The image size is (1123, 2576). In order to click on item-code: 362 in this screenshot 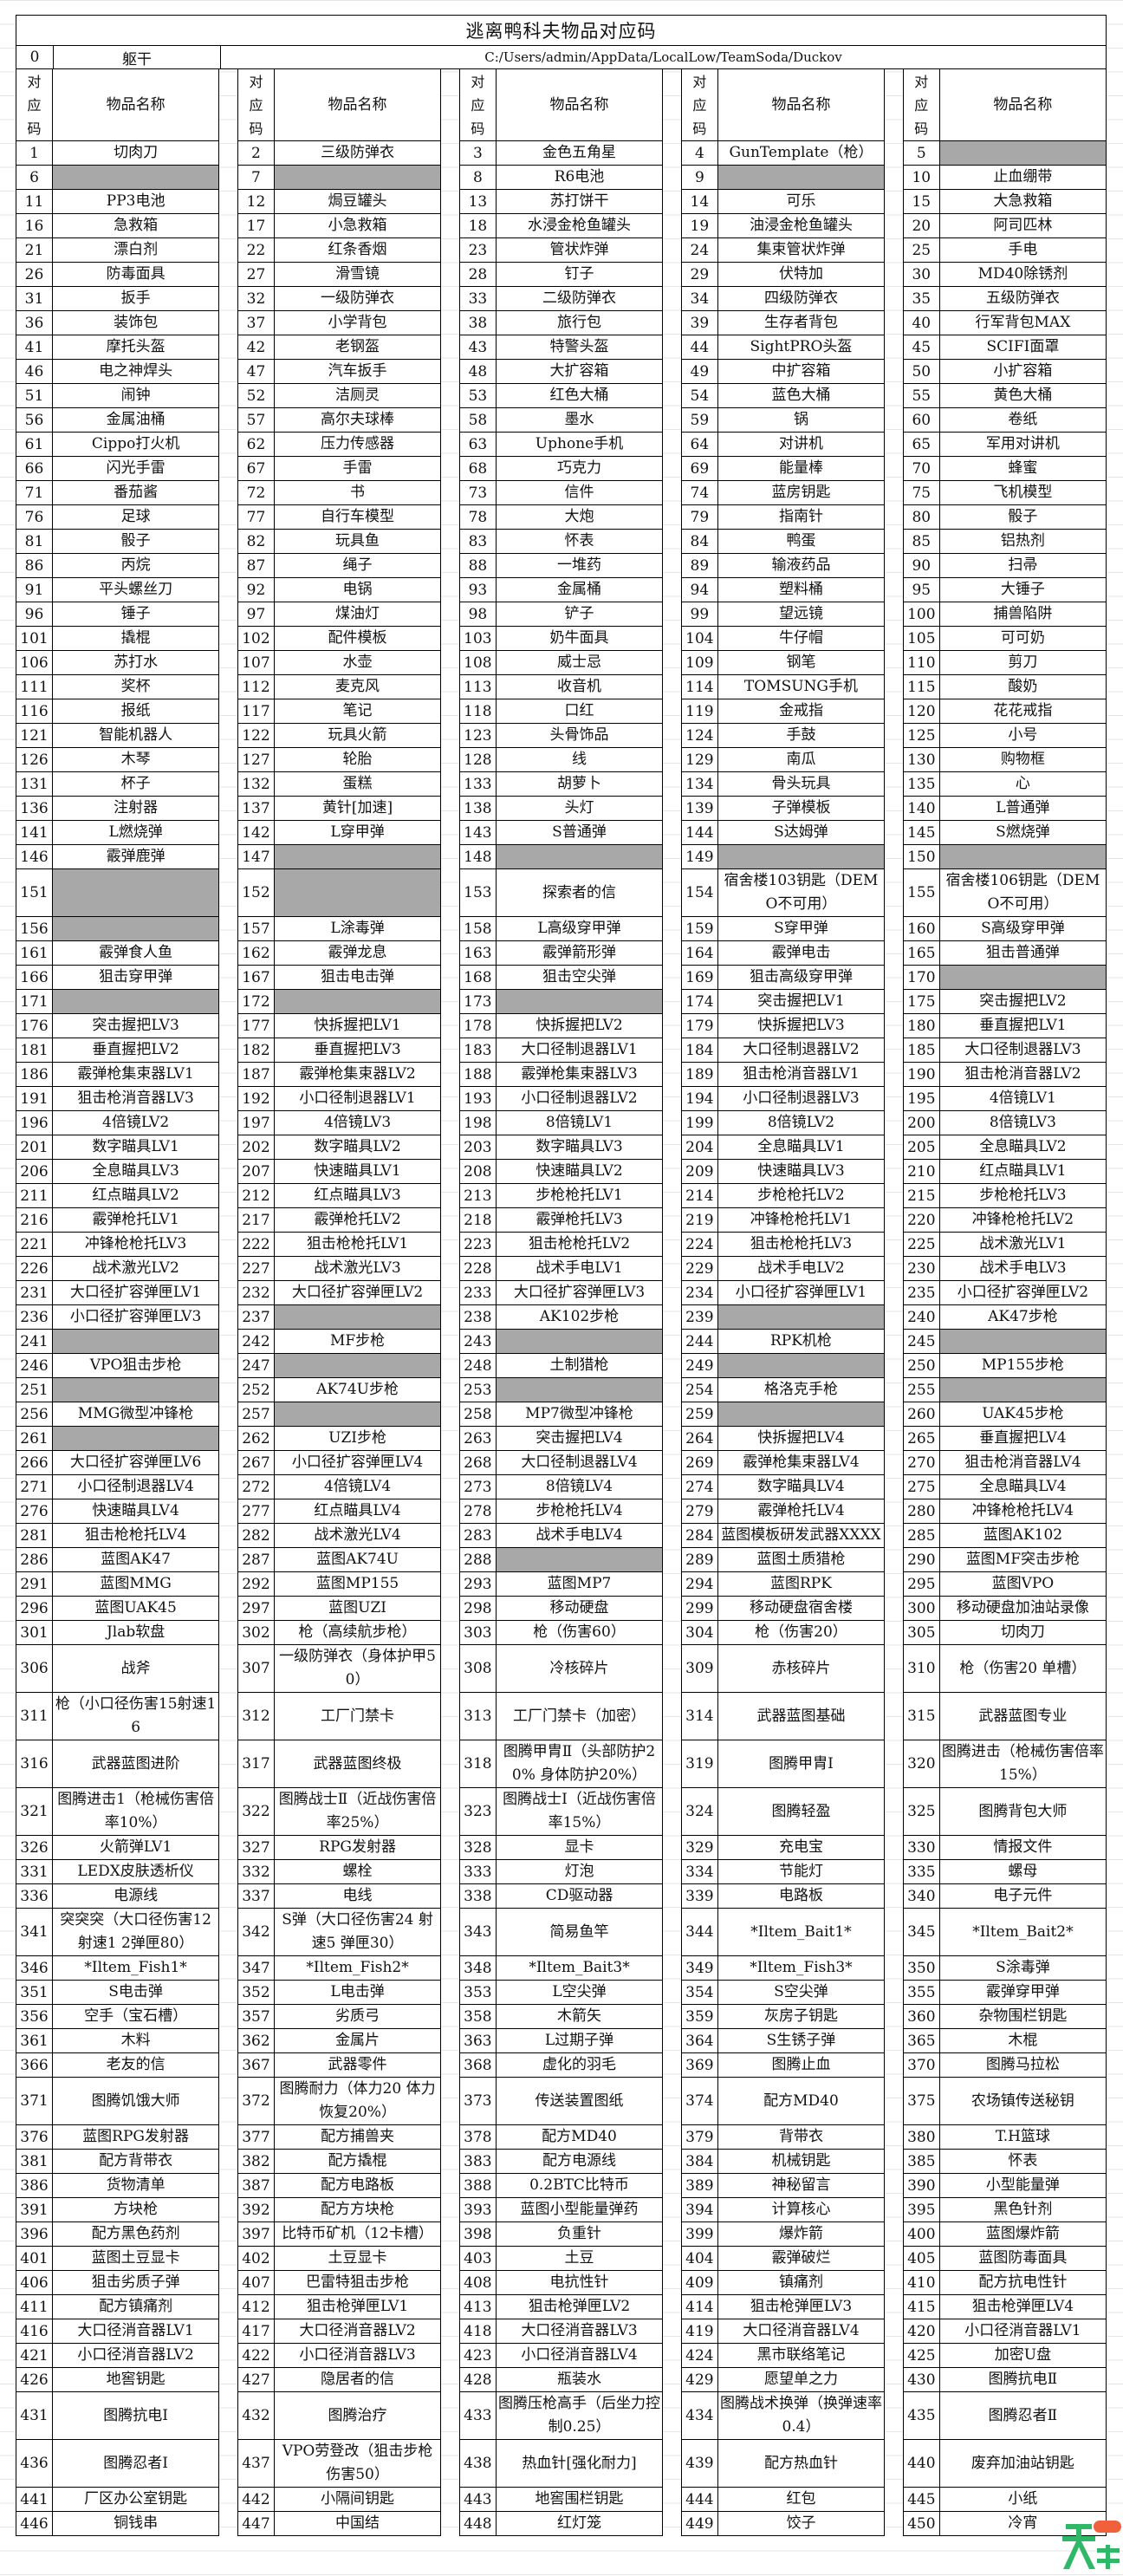, I will do `click(256, 2040)`.